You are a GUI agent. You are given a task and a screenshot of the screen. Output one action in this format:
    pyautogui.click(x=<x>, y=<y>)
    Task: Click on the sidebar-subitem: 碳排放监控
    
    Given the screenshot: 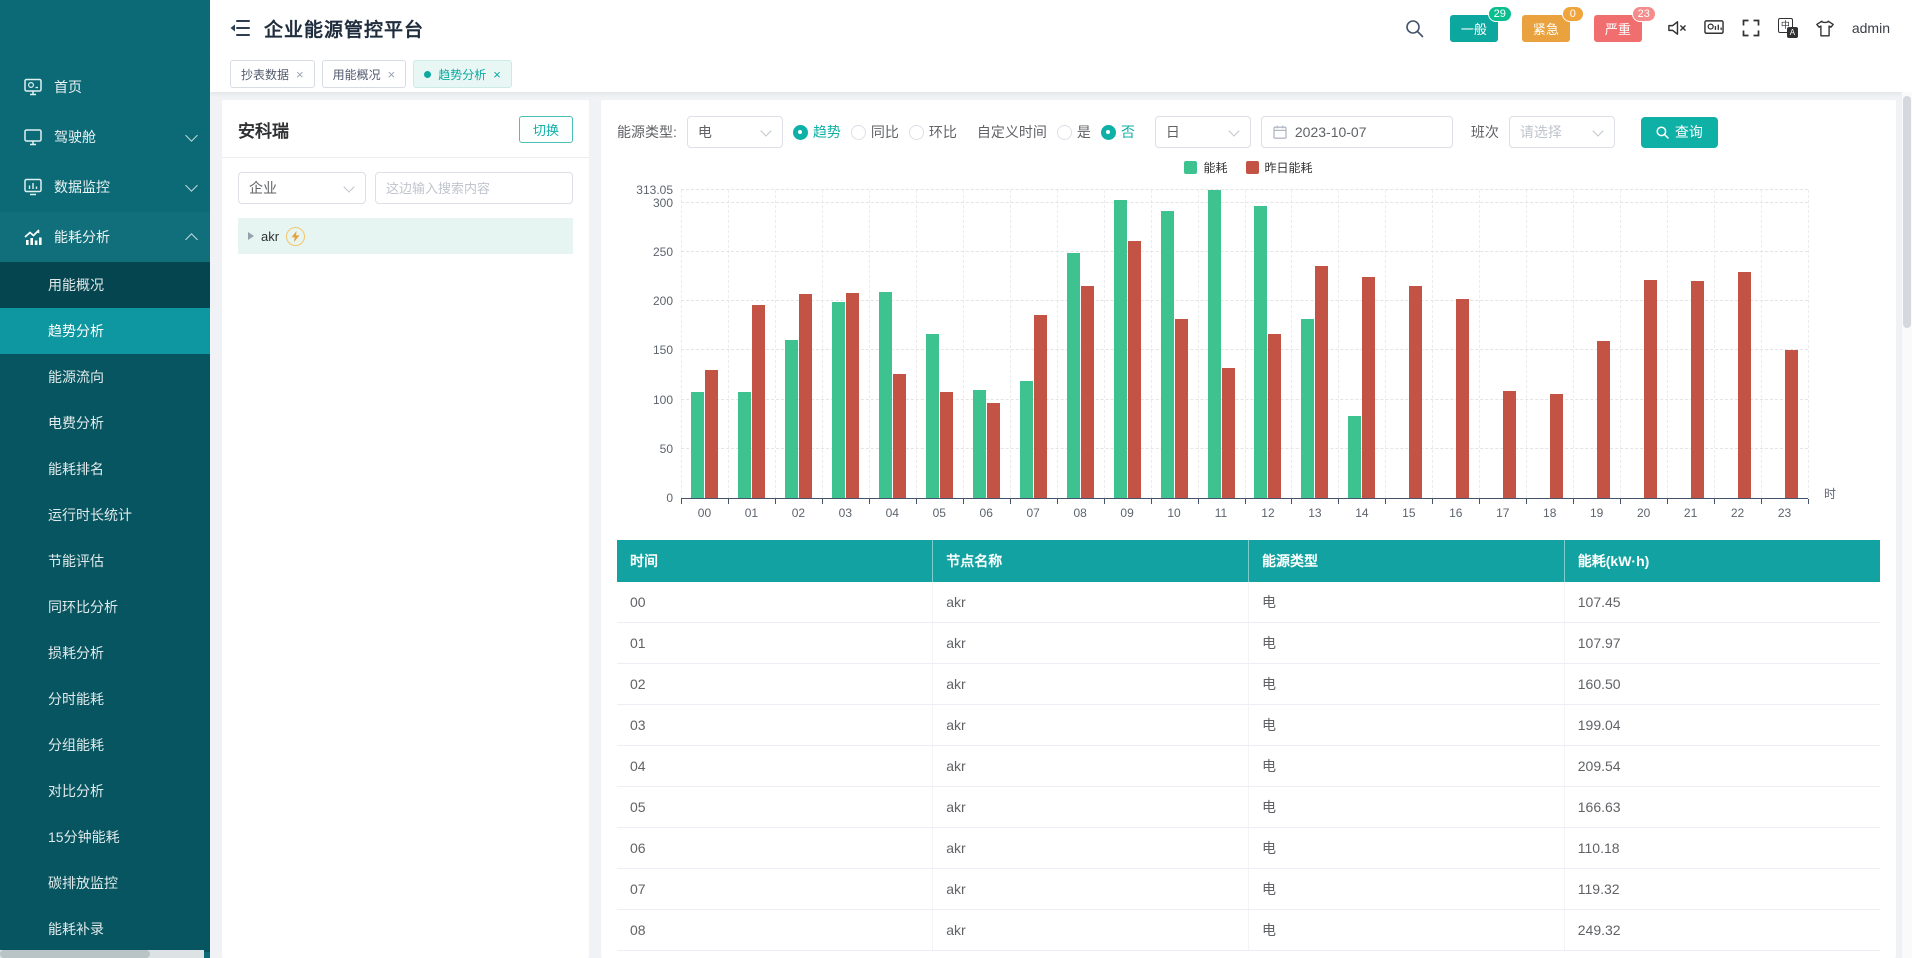 What is the action you would take?
    pyautogui.click(x=83, y=883)
    